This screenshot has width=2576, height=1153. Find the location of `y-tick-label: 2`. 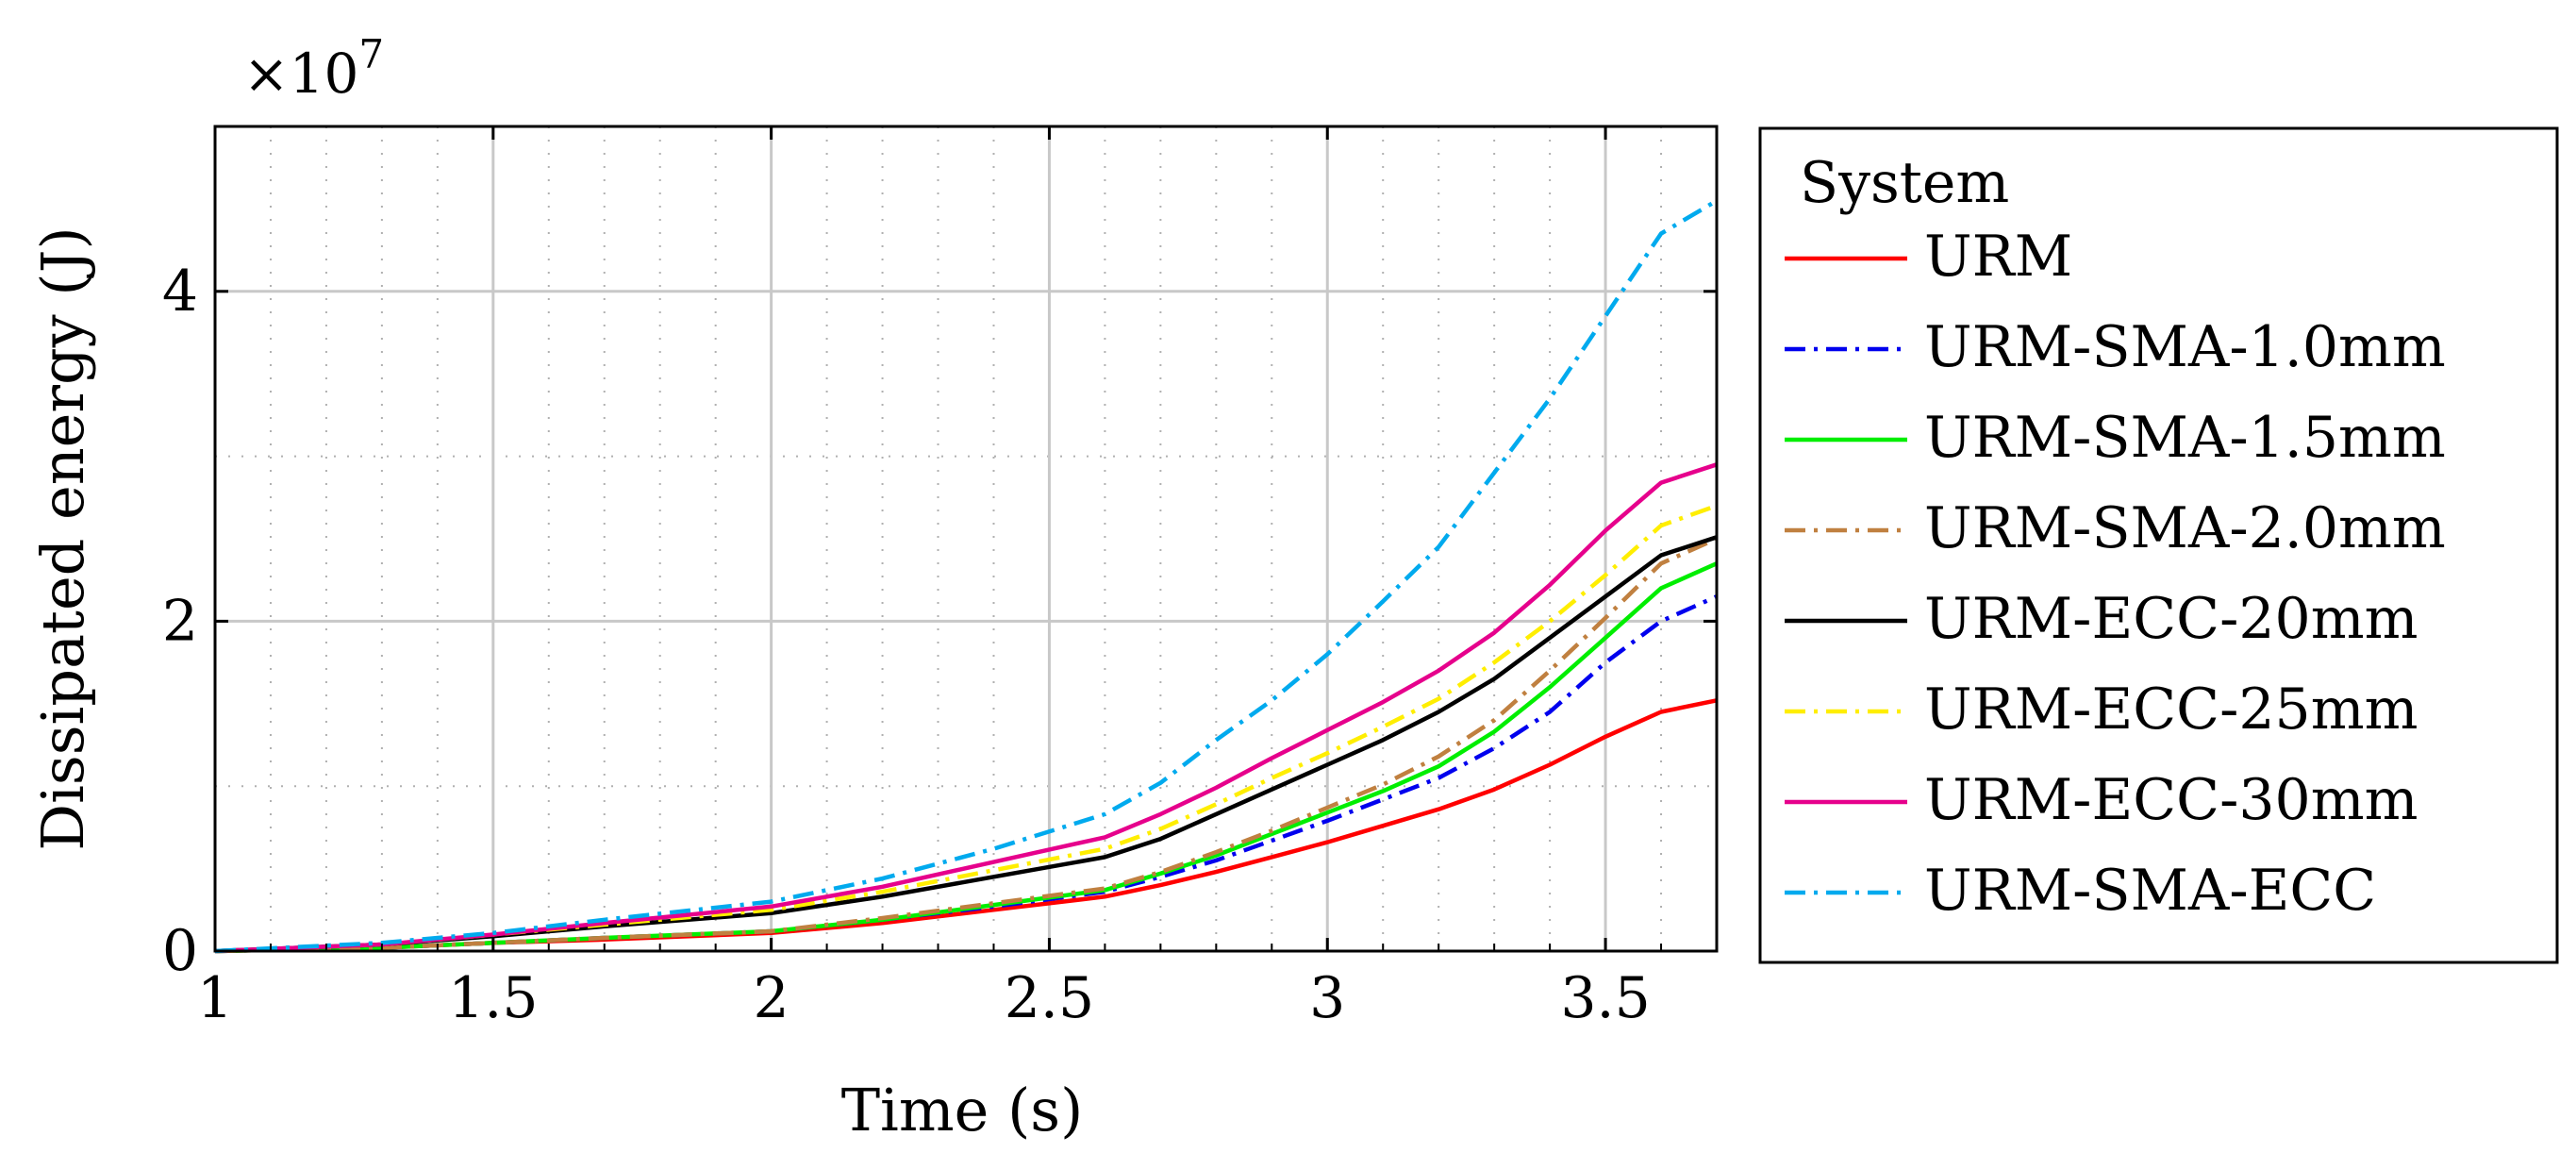

y-tick-label: 2 is located at coordinates (180, 621).